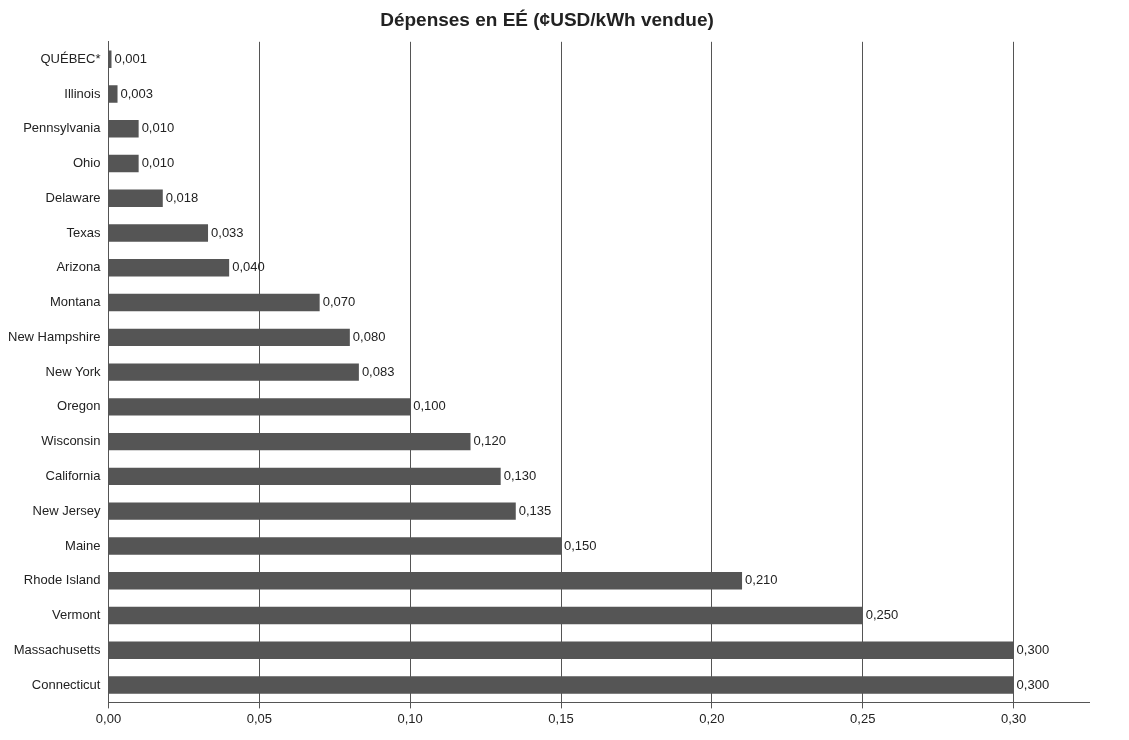 This screenshot has height=740, width=1129. I want to click on data-label: 0,150, so click(580, 545).